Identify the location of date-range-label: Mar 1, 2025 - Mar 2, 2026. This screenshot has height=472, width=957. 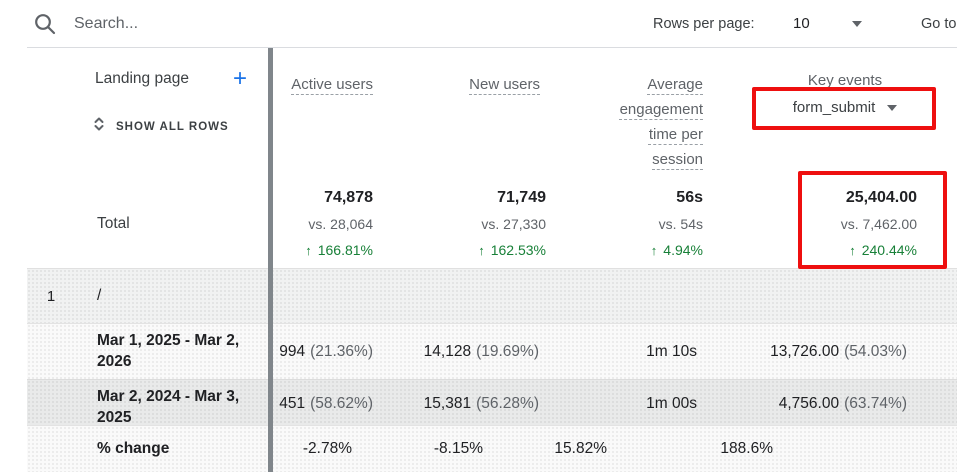
(168, 351).